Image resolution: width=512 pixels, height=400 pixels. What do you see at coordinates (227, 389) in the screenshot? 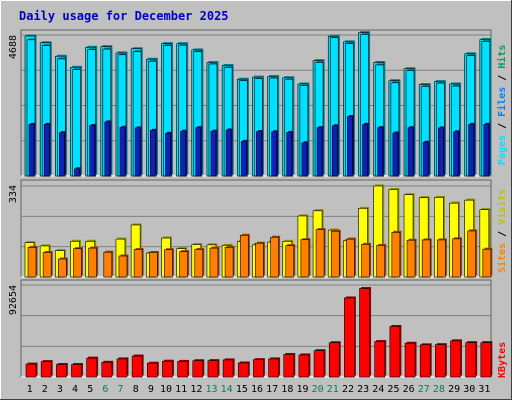
I see `day-label: 14` at bounding box center [227, 389].